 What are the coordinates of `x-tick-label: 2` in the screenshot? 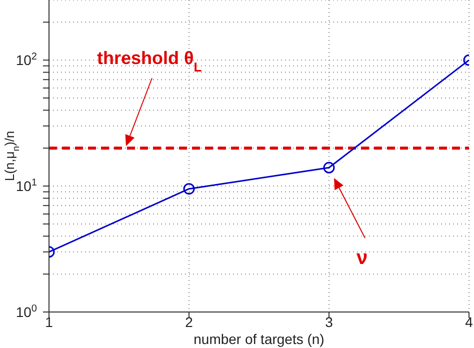 It's located at (189, 322).